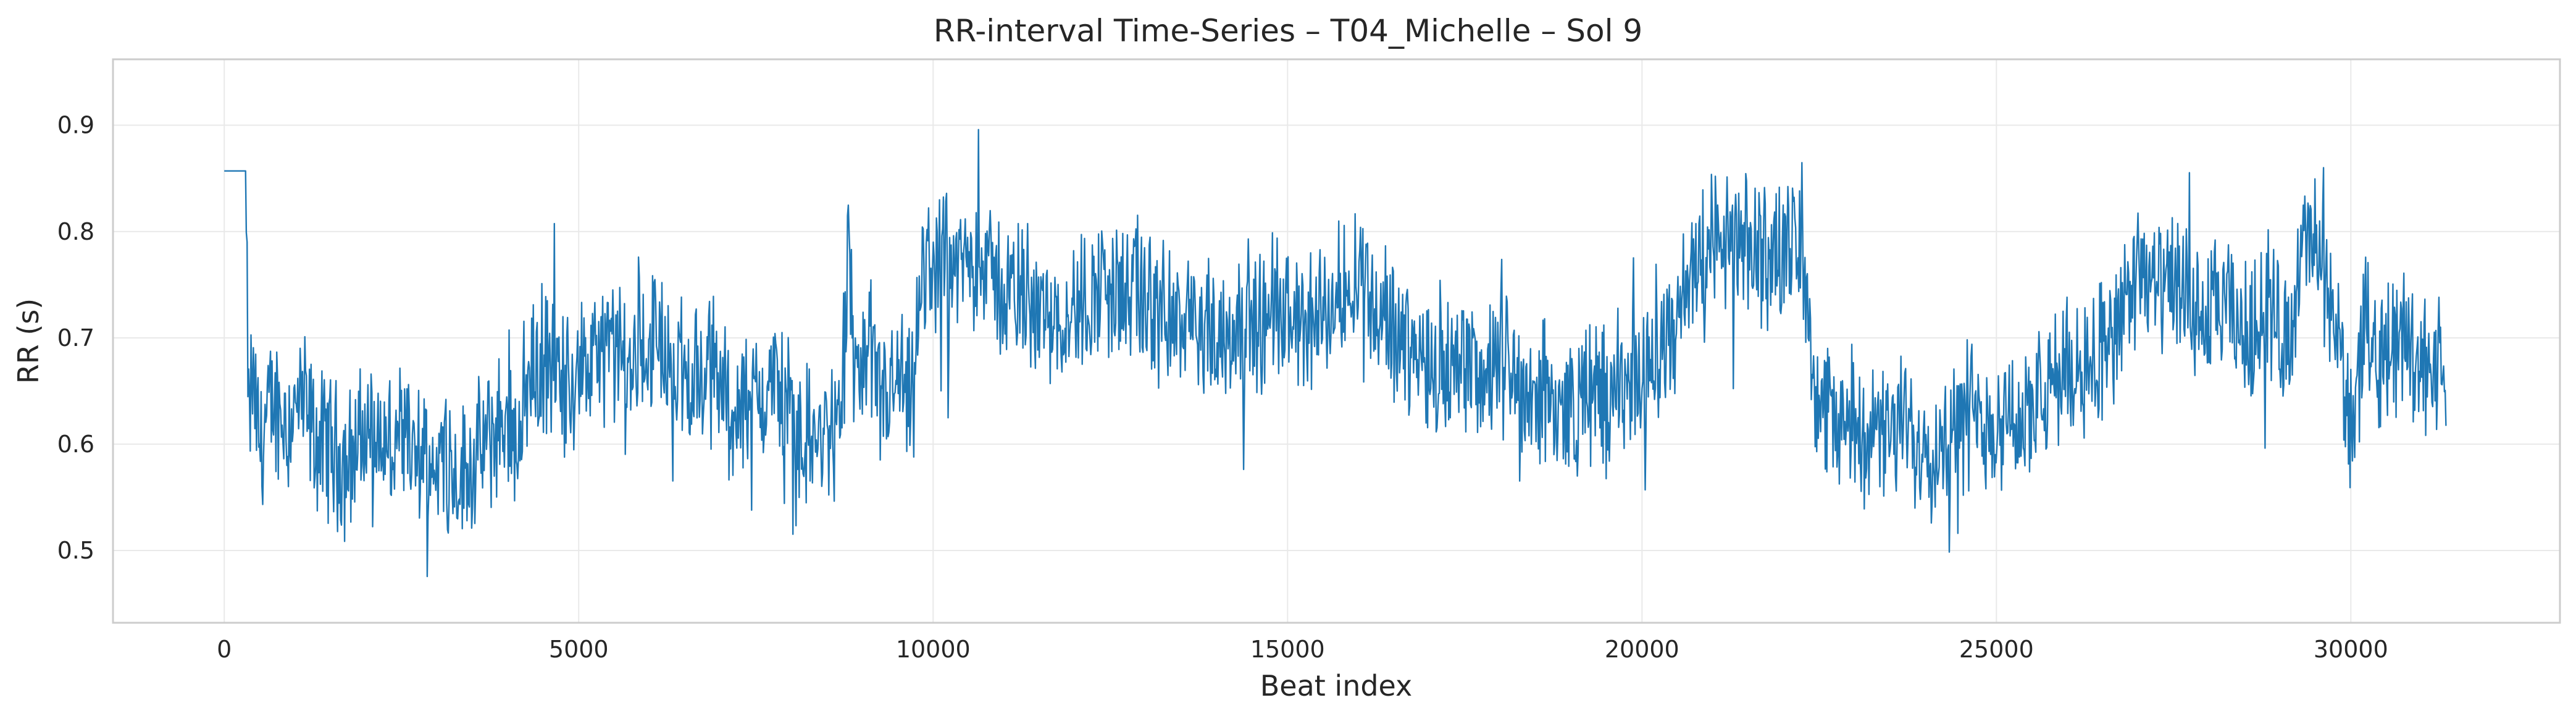  Describe the element at coordinates (1287, 650) in the screenshot. I see `x-tick-label: 15000` at that location.